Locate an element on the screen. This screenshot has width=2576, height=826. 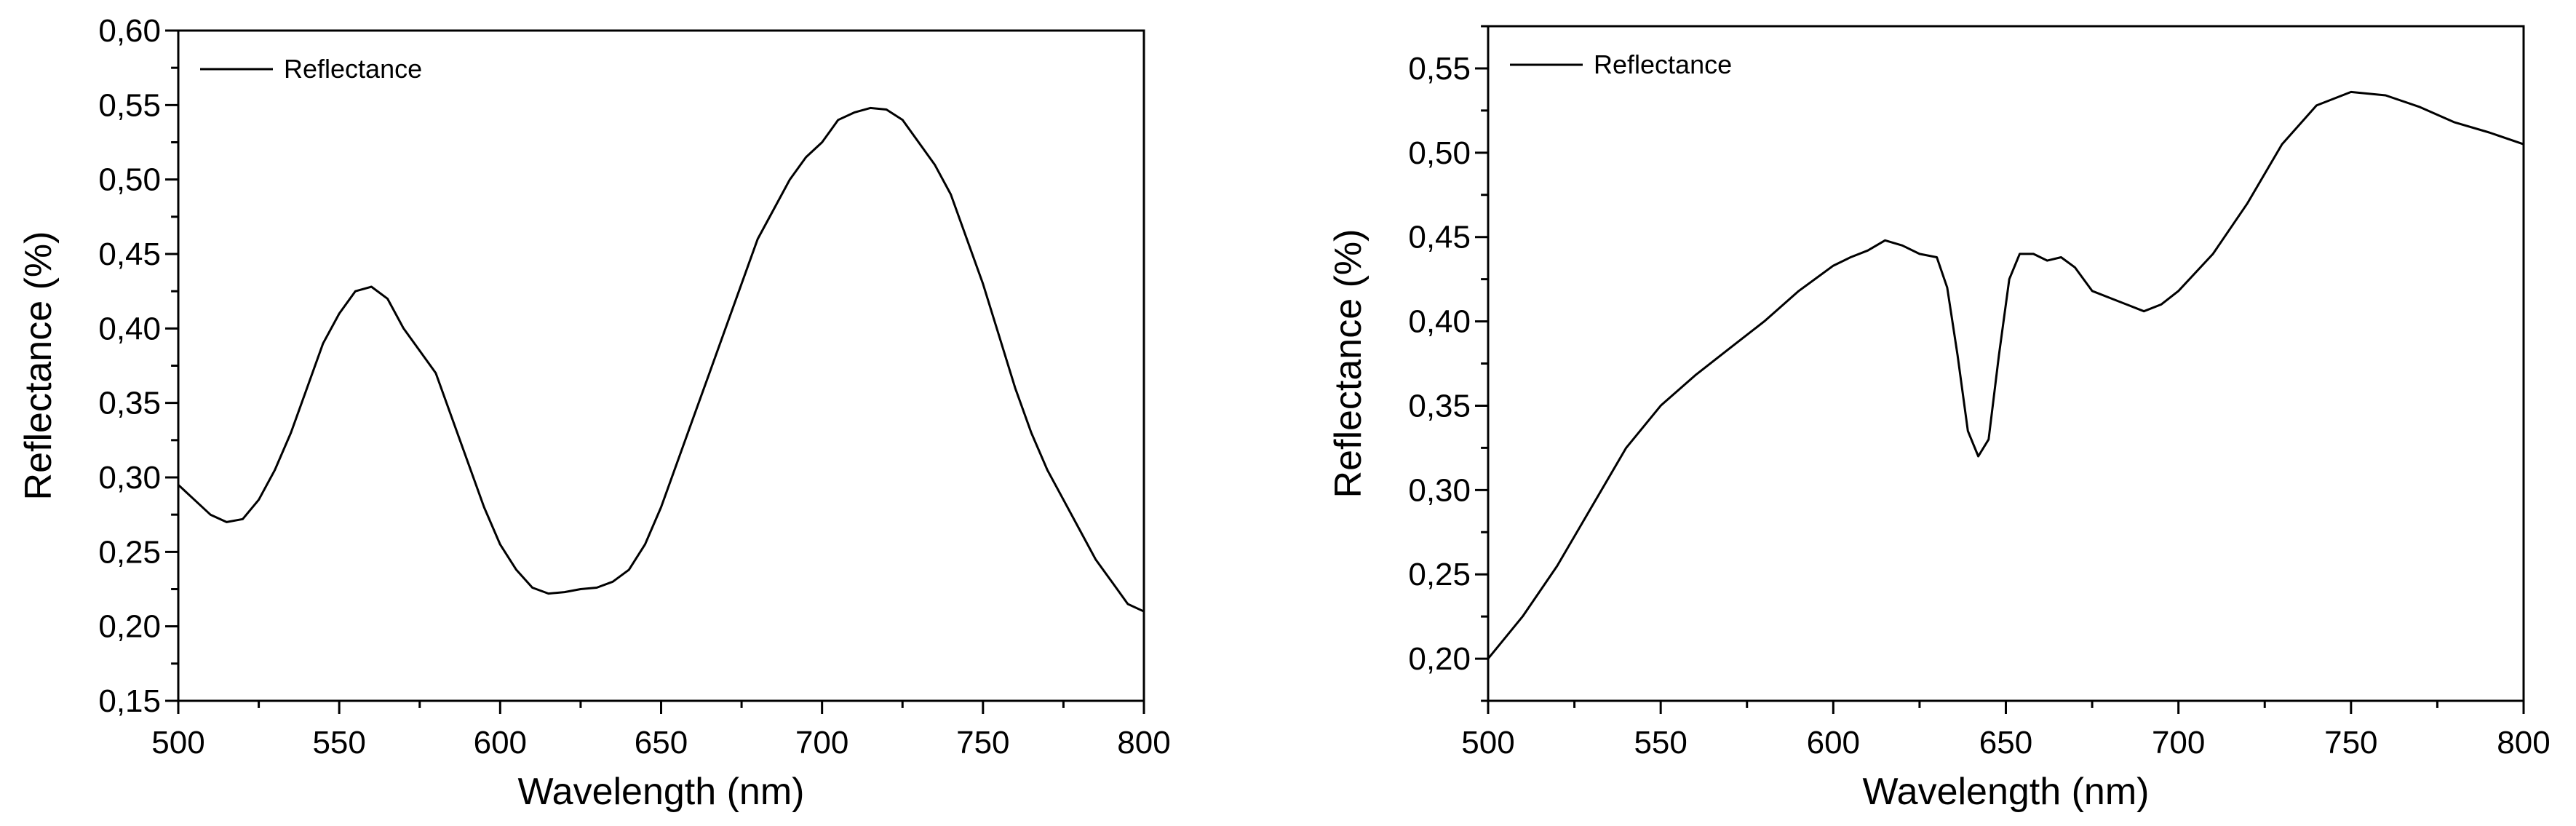
y-tick-label: 0,60 is located at coordinates (129, 31).